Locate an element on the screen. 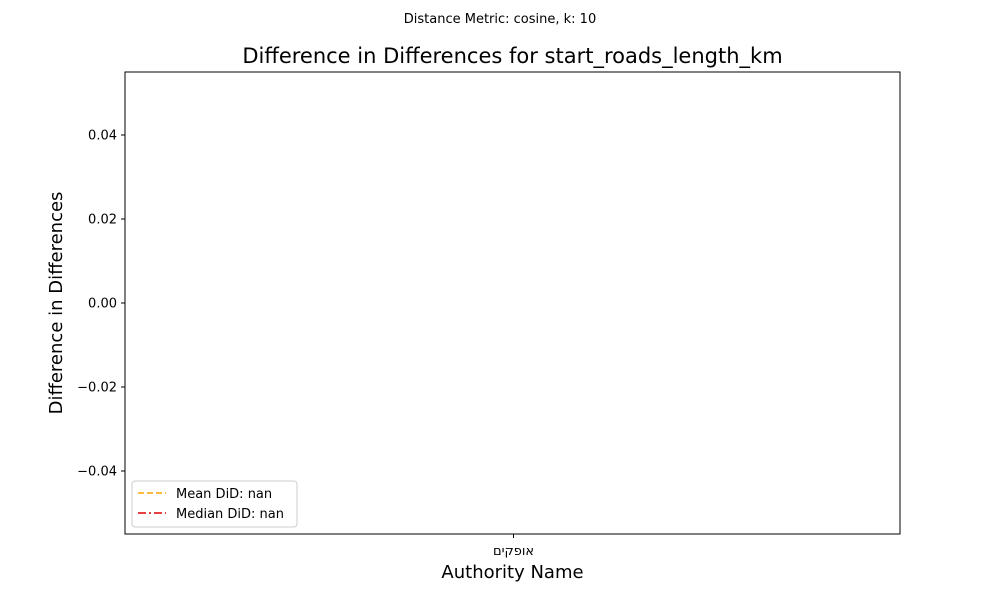 The image size is (1000, 600). y-axis-label: Difference in Differences is located at coordinates (56, 303).